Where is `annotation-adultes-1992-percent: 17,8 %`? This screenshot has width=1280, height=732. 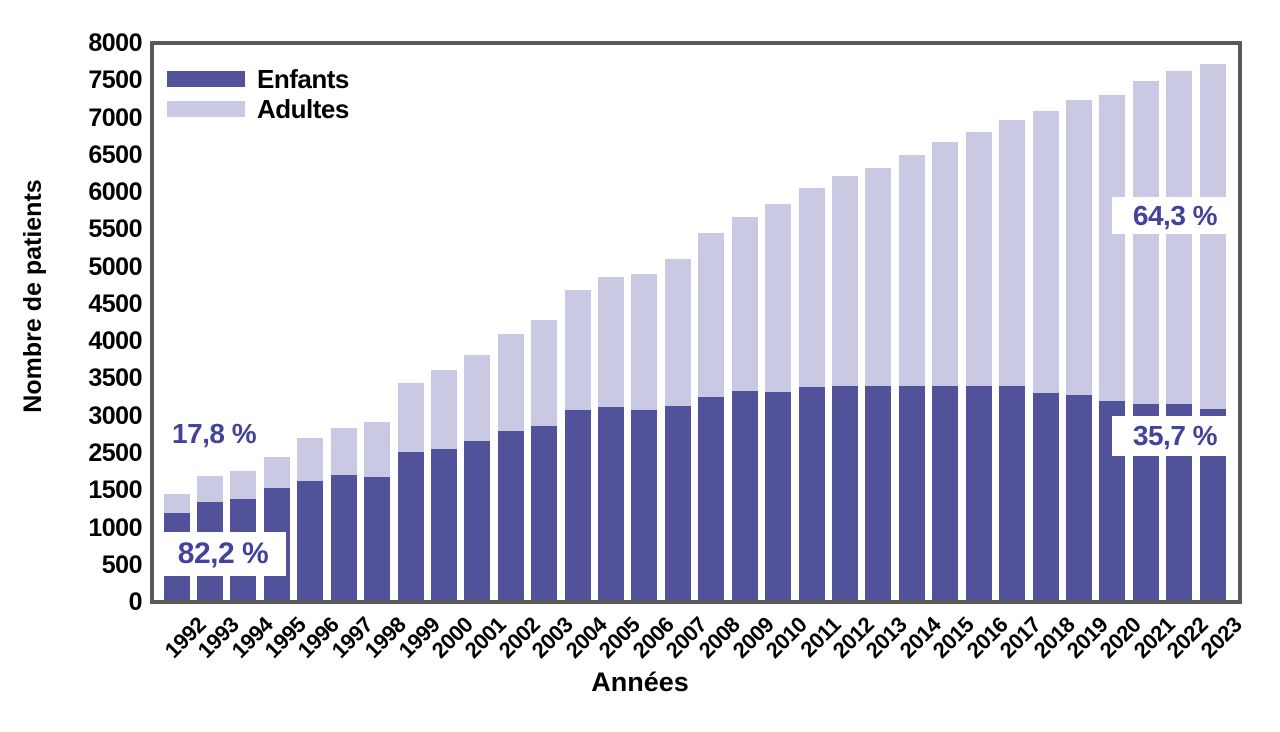 annotation-adultes-1992-percent: 17,8 % is located at coordinates (214, 433).